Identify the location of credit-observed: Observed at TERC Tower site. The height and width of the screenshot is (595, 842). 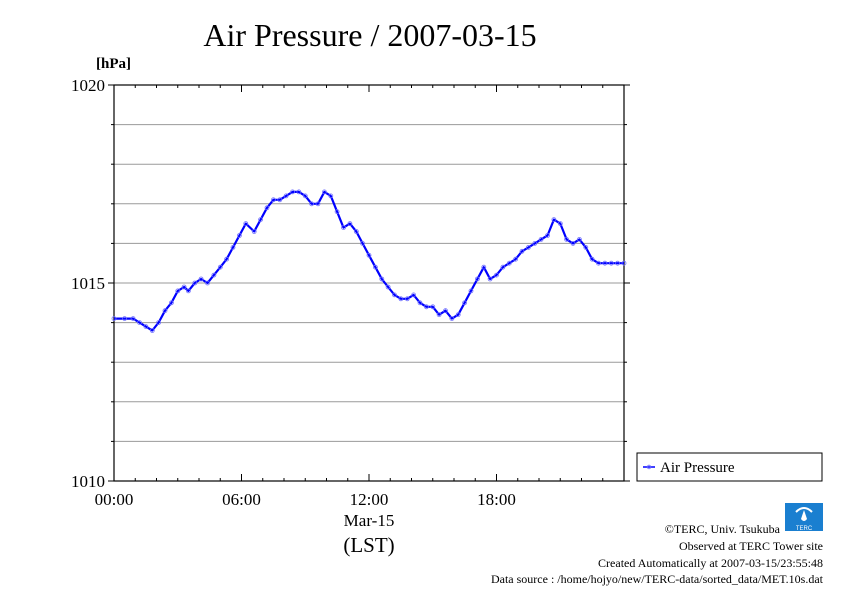
(751, 546).